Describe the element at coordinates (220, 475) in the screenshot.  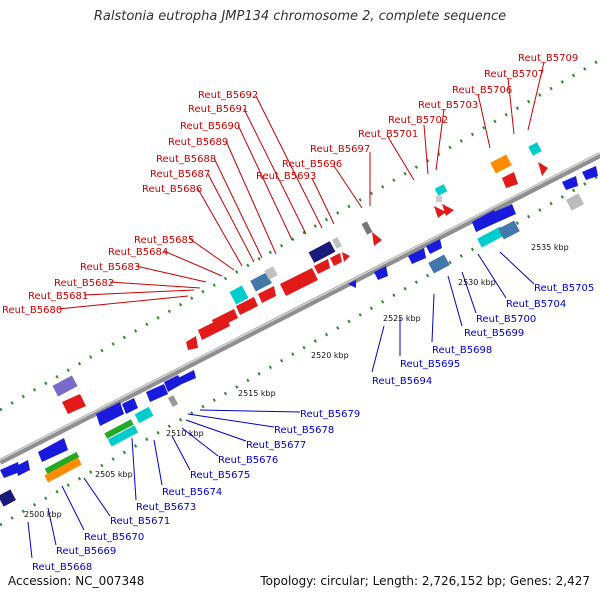
I see `gene-label: Reut_B5675` at that location.